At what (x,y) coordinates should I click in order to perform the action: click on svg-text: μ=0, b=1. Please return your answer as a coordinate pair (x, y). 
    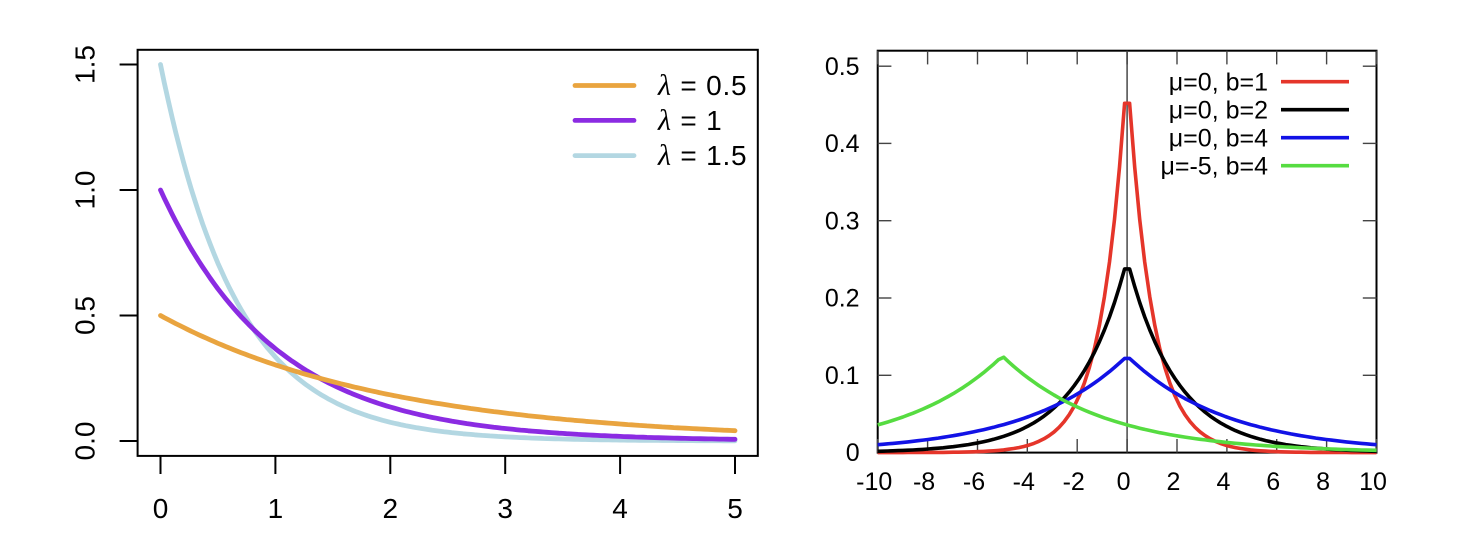
    Looking at the image, I should click on (1218, 82).